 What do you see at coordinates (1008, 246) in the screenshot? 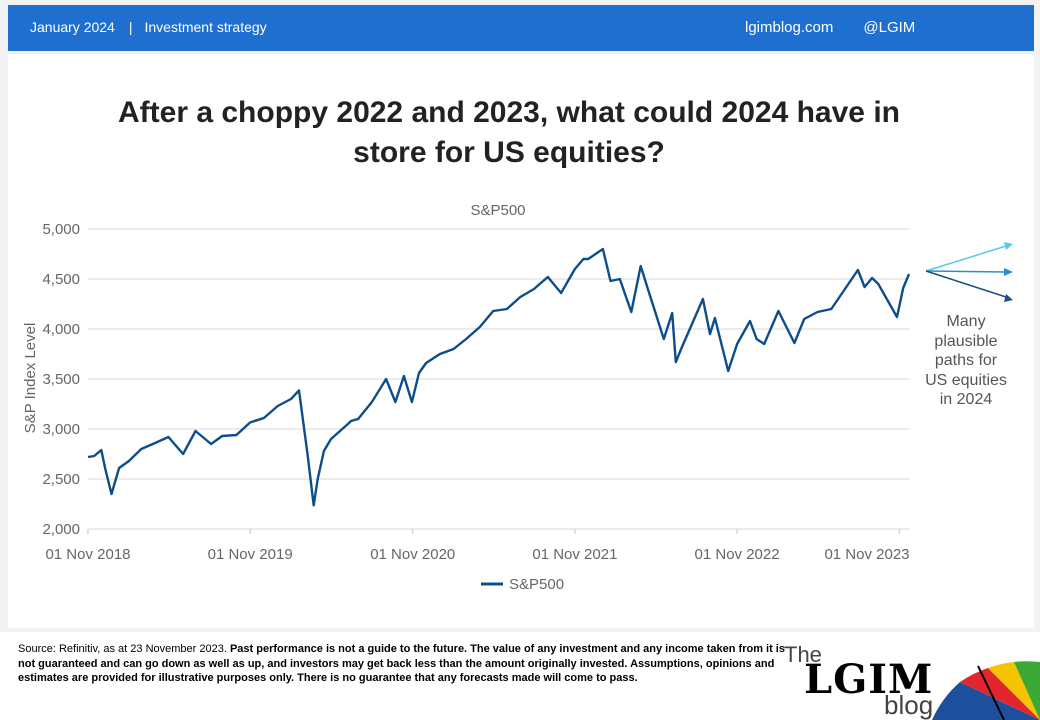
I see `arrow-up-head-icon` at bounding box center [1008, 246].